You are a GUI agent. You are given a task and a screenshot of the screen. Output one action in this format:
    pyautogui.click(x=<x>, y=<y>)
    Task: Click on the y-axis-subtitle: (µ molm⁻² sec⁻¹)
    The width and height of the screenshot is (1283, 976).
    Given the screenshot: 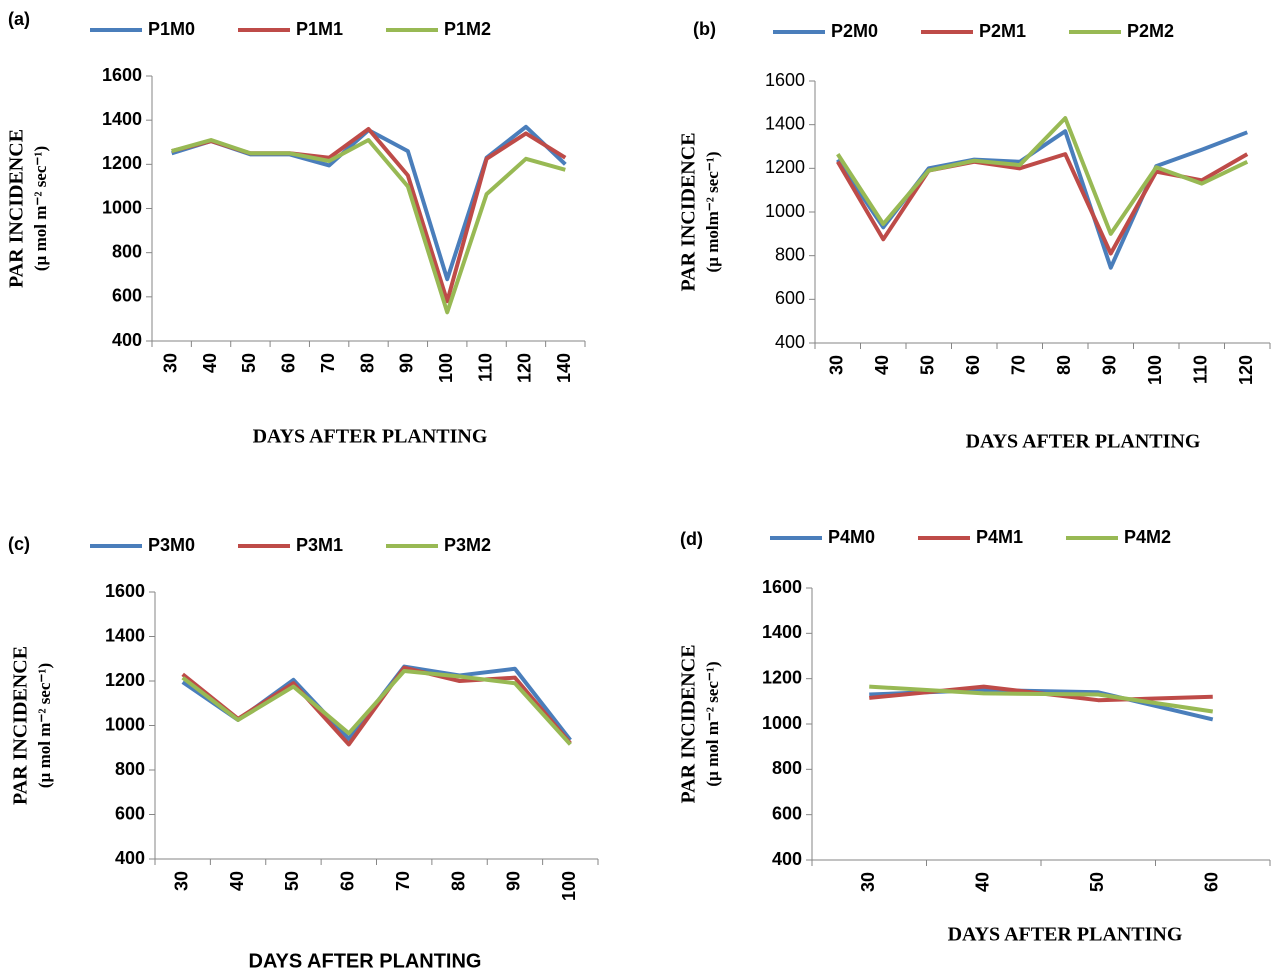 What is the action you would take?
    pyautogui.click(x=712, y=211)
    